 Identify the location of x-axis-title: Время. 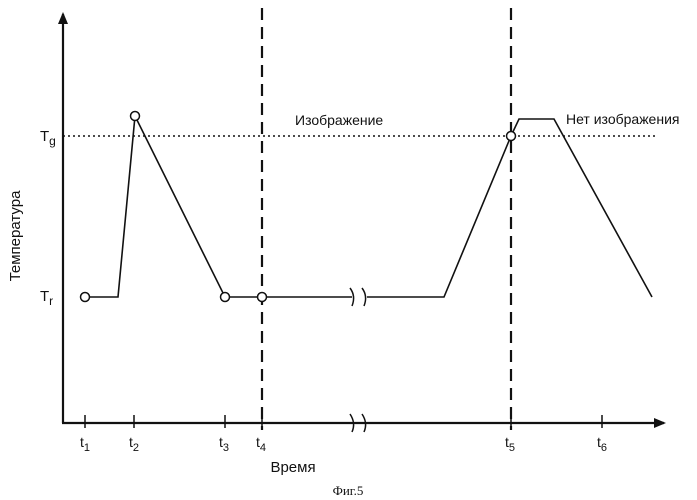
(292, 467).